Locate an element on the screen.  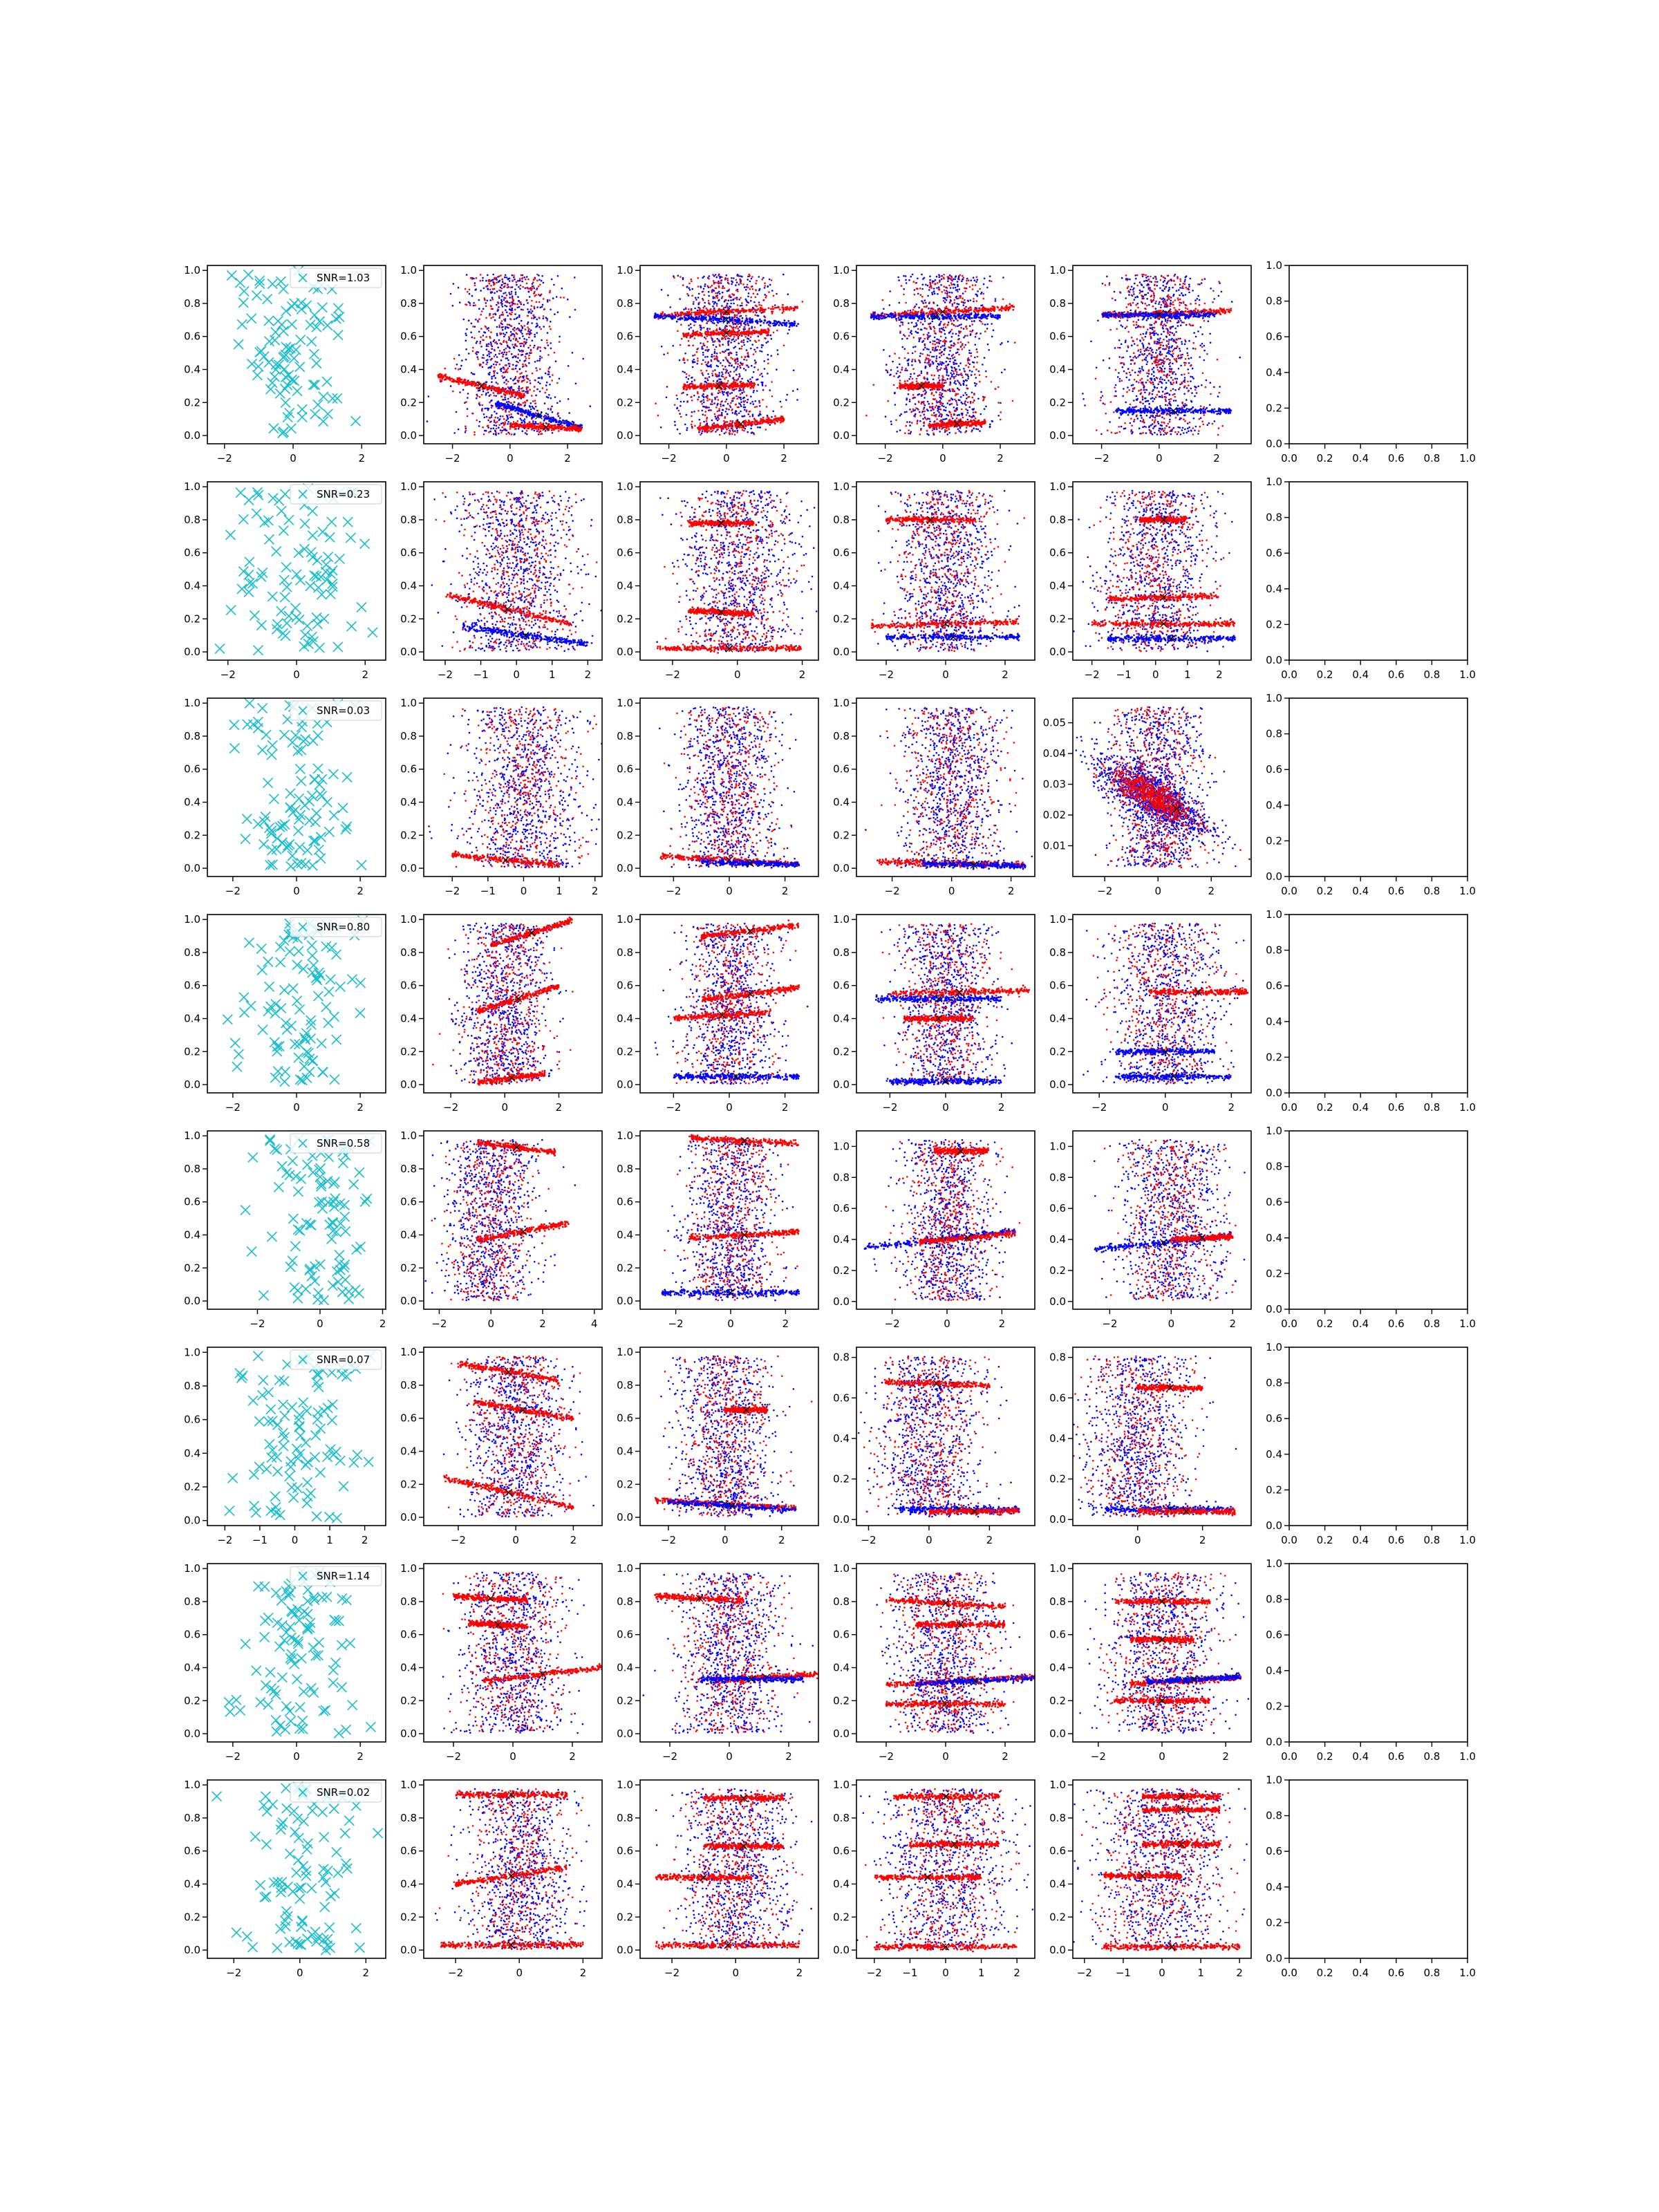
seed-point is located at coordinates (323, 397).